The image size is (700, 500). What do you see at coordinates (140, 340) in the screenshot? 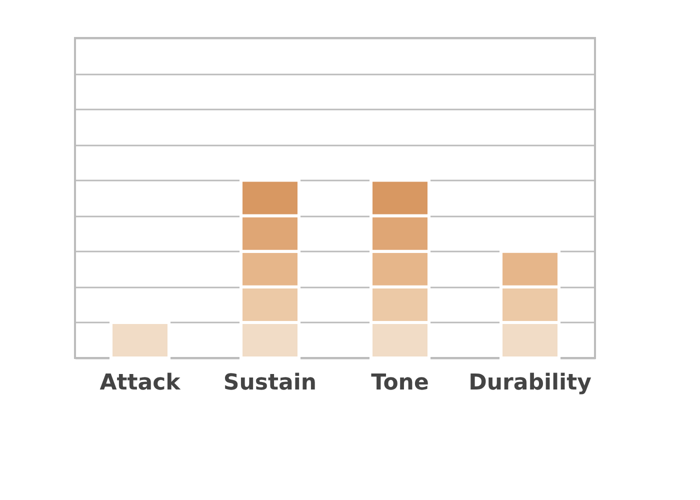
I see `bar` at bounding box center [140, 340].